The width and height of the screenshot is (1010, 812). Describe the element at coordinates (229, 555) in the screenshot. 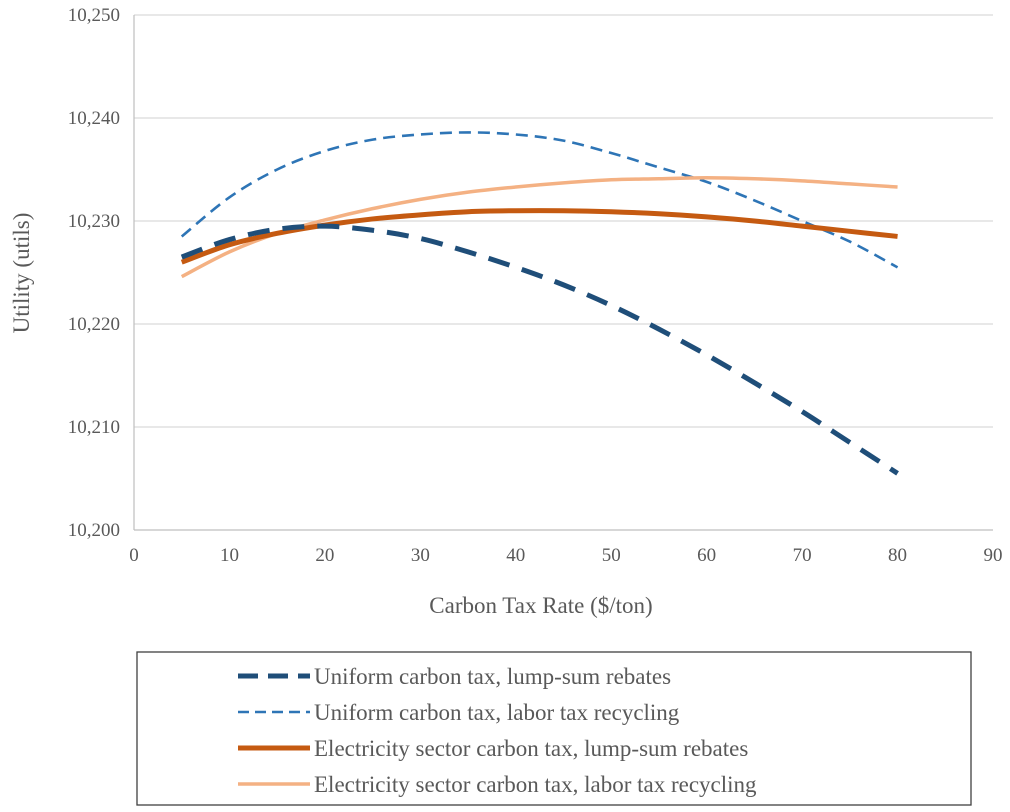

I see `x-tick-label: 10` at that location.